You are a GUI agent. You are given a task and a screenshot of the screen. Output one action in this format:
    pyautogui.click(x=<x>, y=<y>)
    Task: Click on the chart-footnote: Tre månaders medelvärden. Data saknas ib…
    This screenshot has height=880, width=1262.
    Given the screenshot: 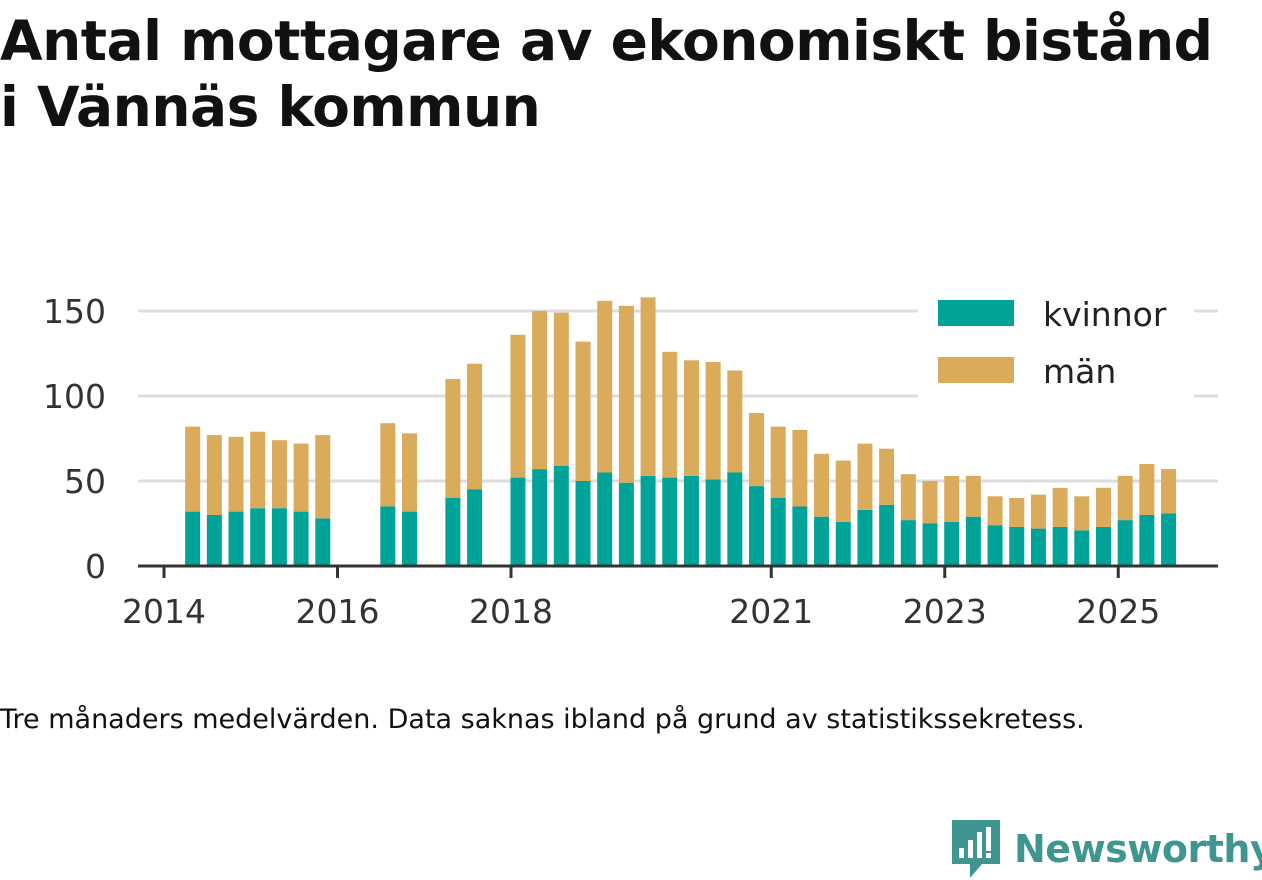 What is the action you would take?
    pyautogui.click(x=542, y=719)
    